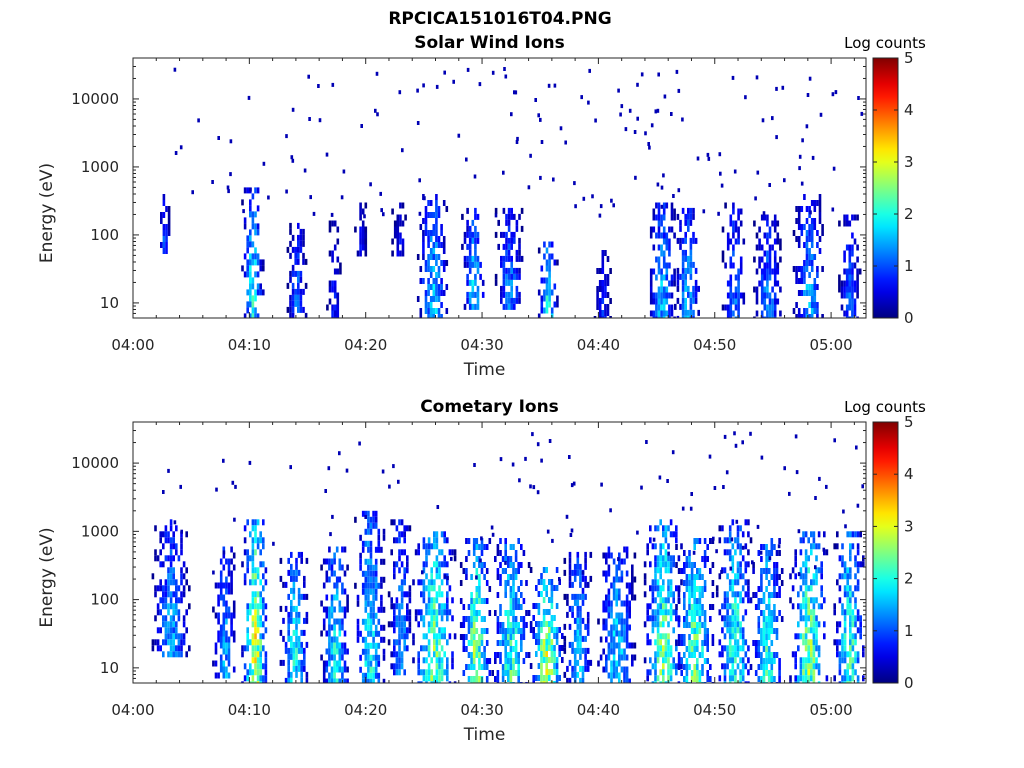 The width and height of the screenshot is (1024, 768). Describe the element at coordinates (499, 19) in the screenshot. I see `figure-title: RPCICA151016T04.PNG` at that location.